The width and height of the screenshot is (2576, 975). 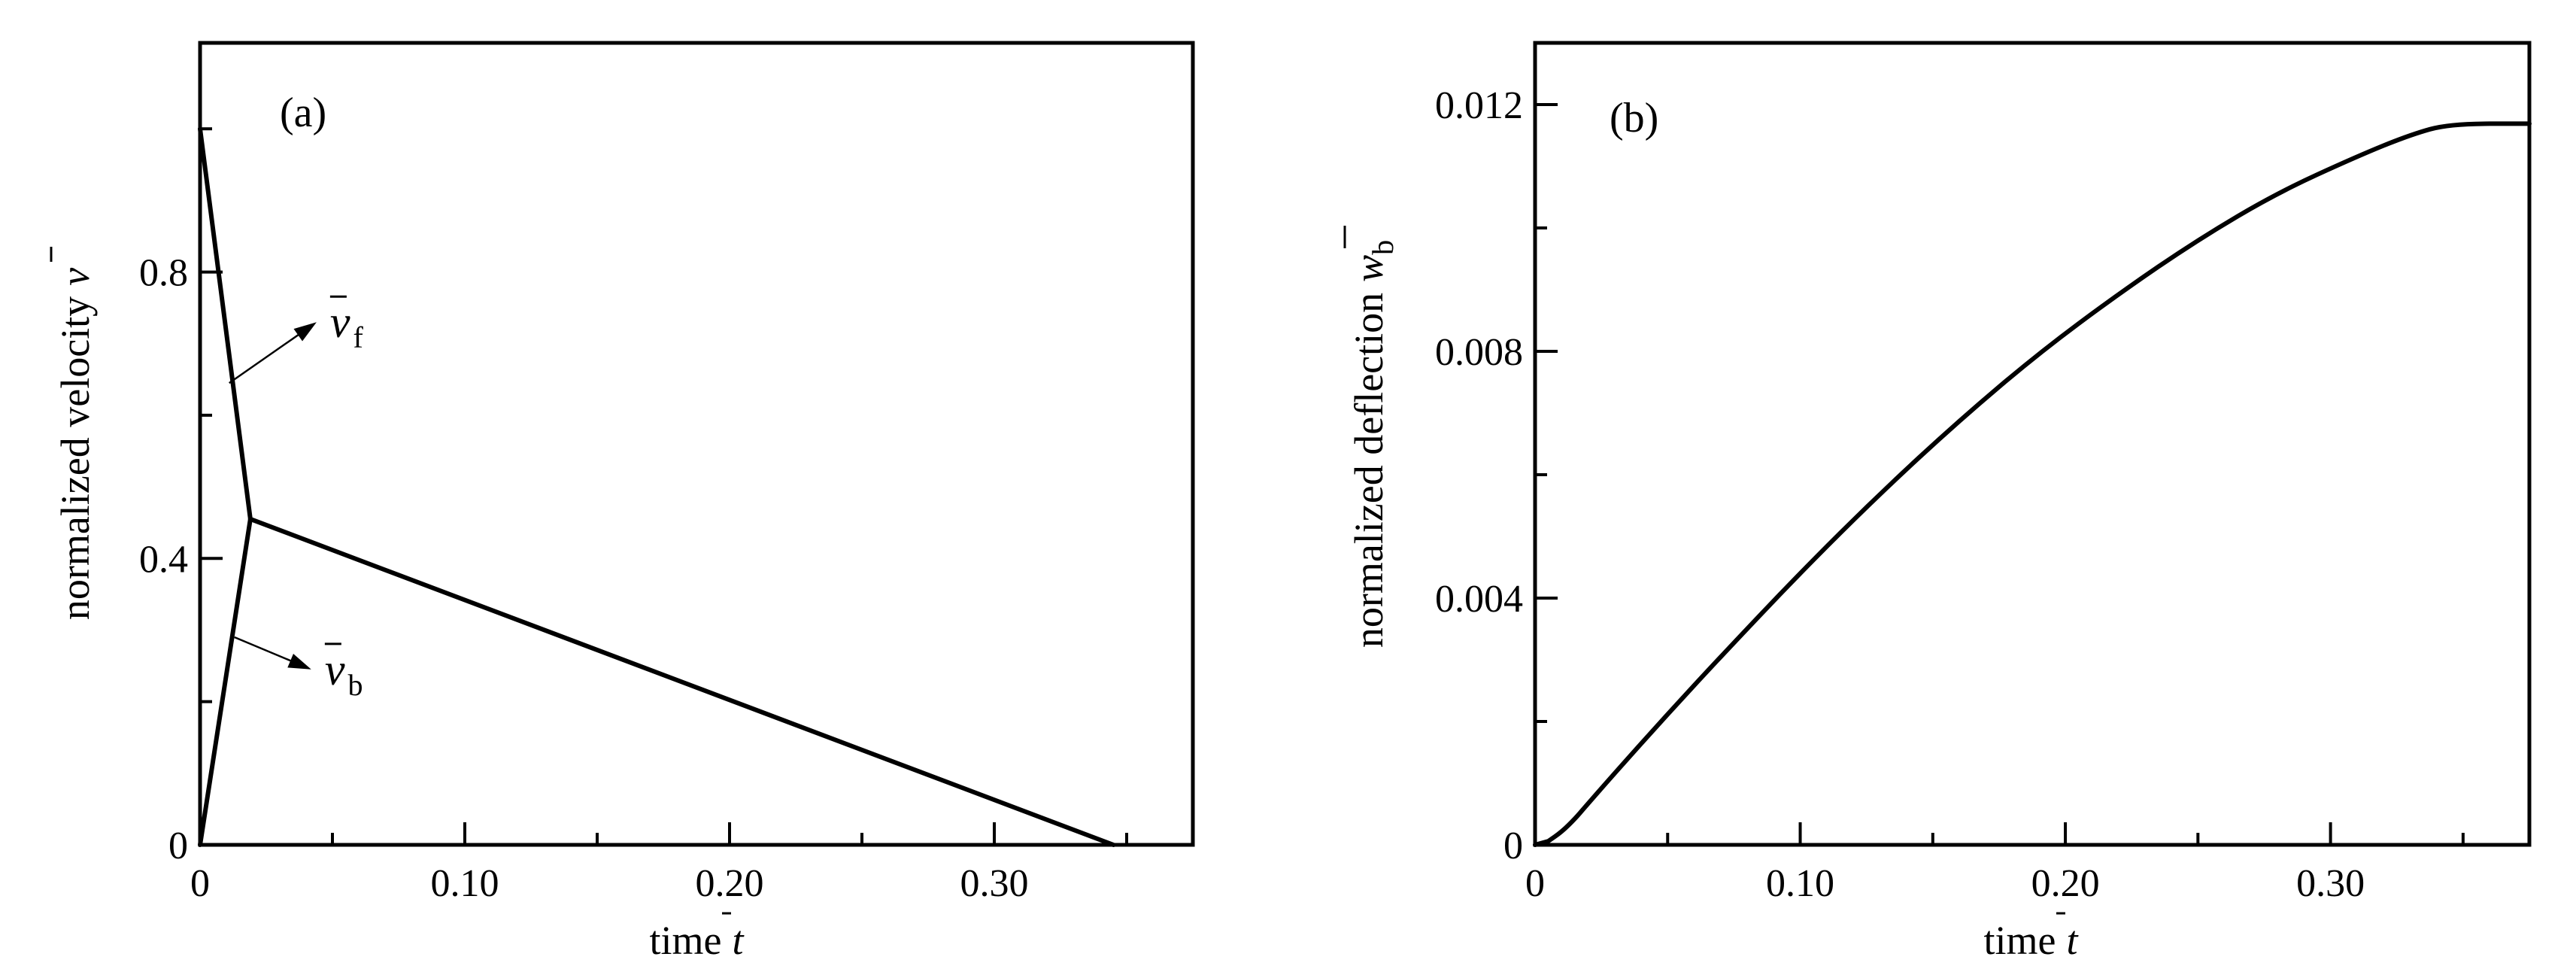 What do you see at coordinates (75, 458) in the screenshot?
I see `y-axis-label-text-a: normalized velocity` at bounding box center [75, 458].